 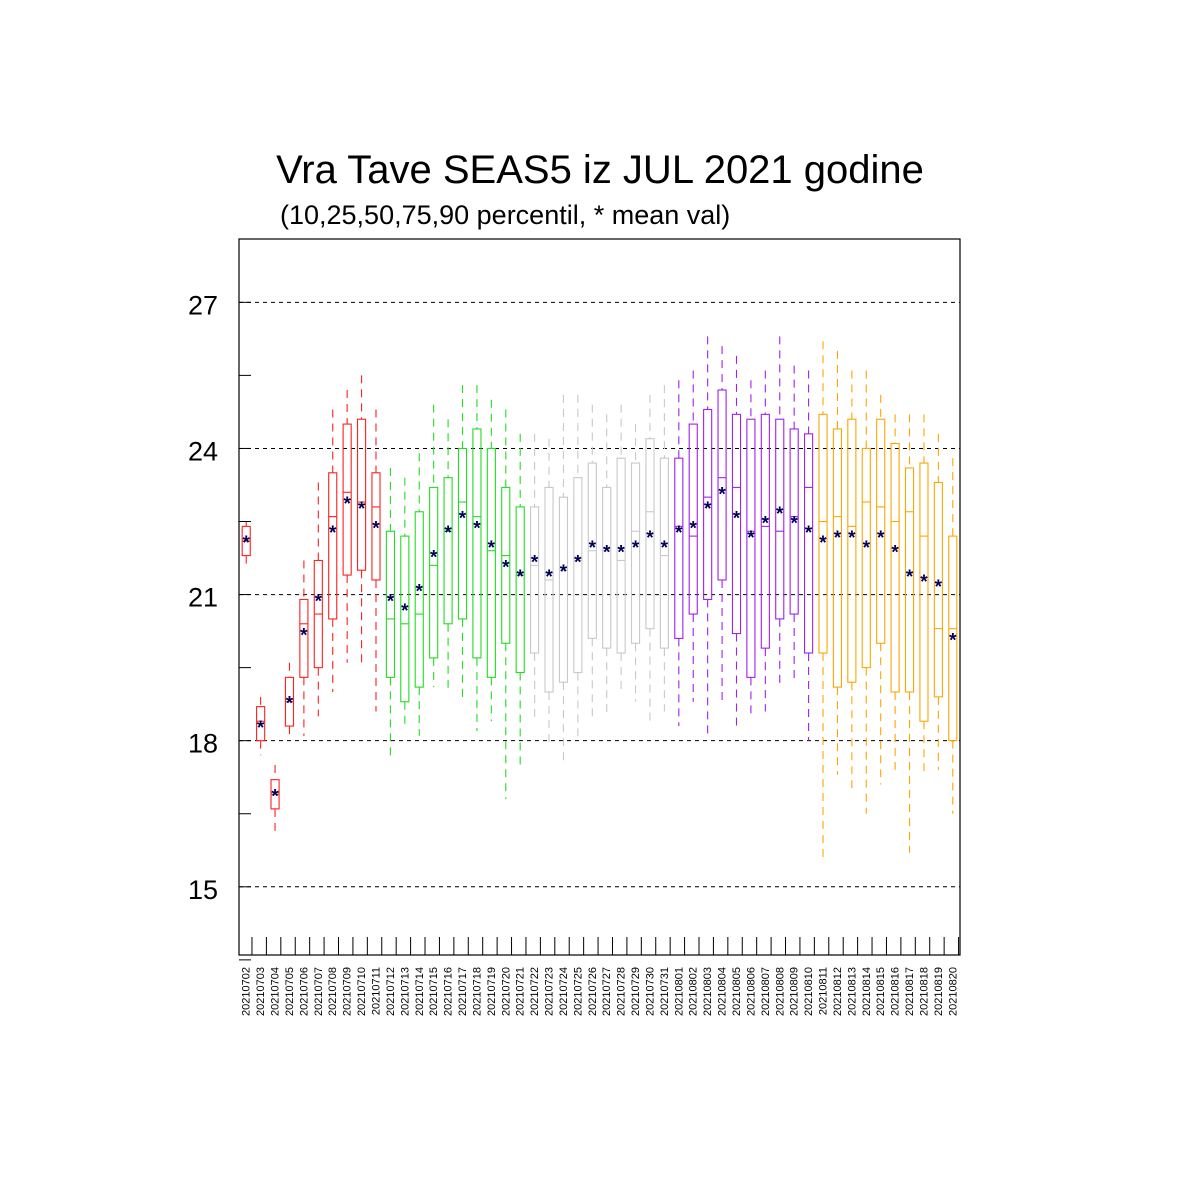 I want to click on x-tick-label: 20210802, so click(x=694, y=991).